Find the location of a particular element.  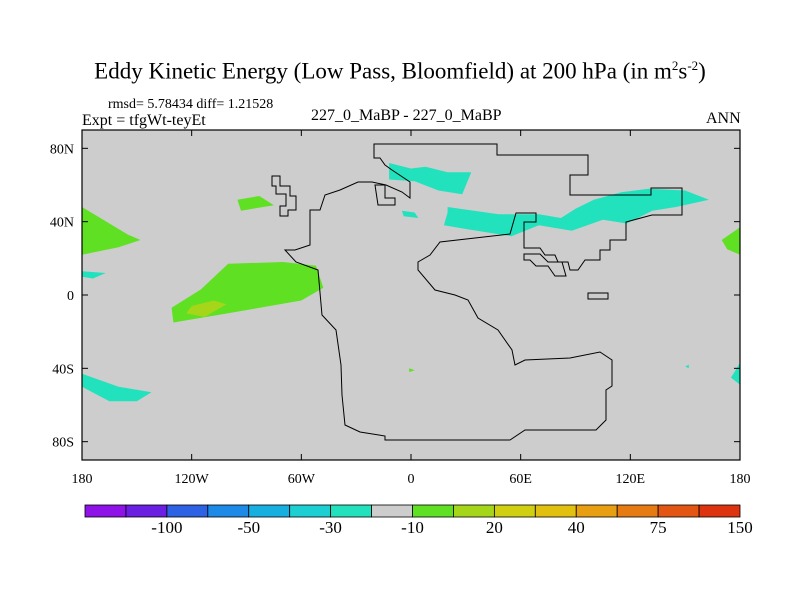

colorbar-label: 75 is located at coordinates (658, 527).